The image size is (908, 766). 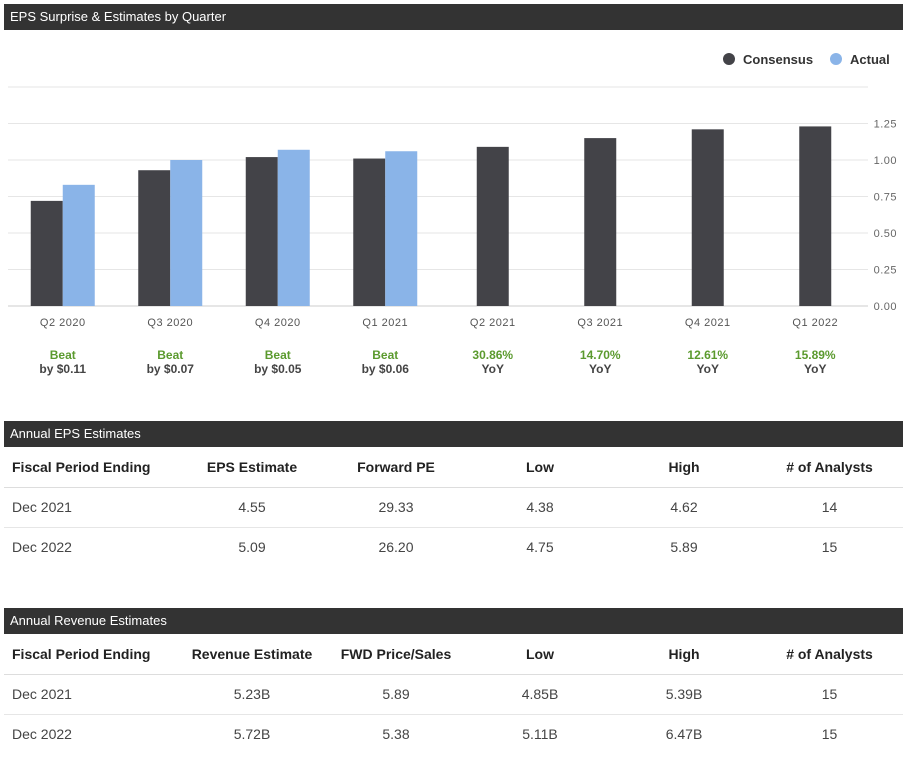 What do you see at coordinates (453, 547) in the screenshot?
I see `table-row: Dec 2022 5.09 26.20 4.75 5.89 15` at bounding box center [453, 547].